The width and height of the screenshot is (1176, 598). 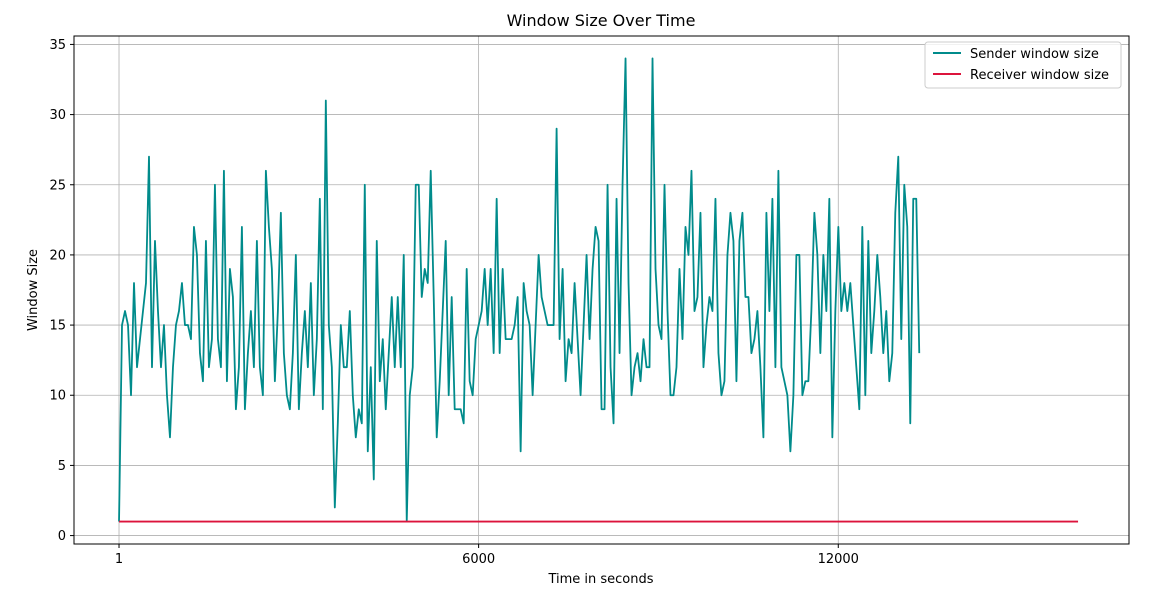 I want to click on y-tick-label: 25, so click(x=57, y=185).